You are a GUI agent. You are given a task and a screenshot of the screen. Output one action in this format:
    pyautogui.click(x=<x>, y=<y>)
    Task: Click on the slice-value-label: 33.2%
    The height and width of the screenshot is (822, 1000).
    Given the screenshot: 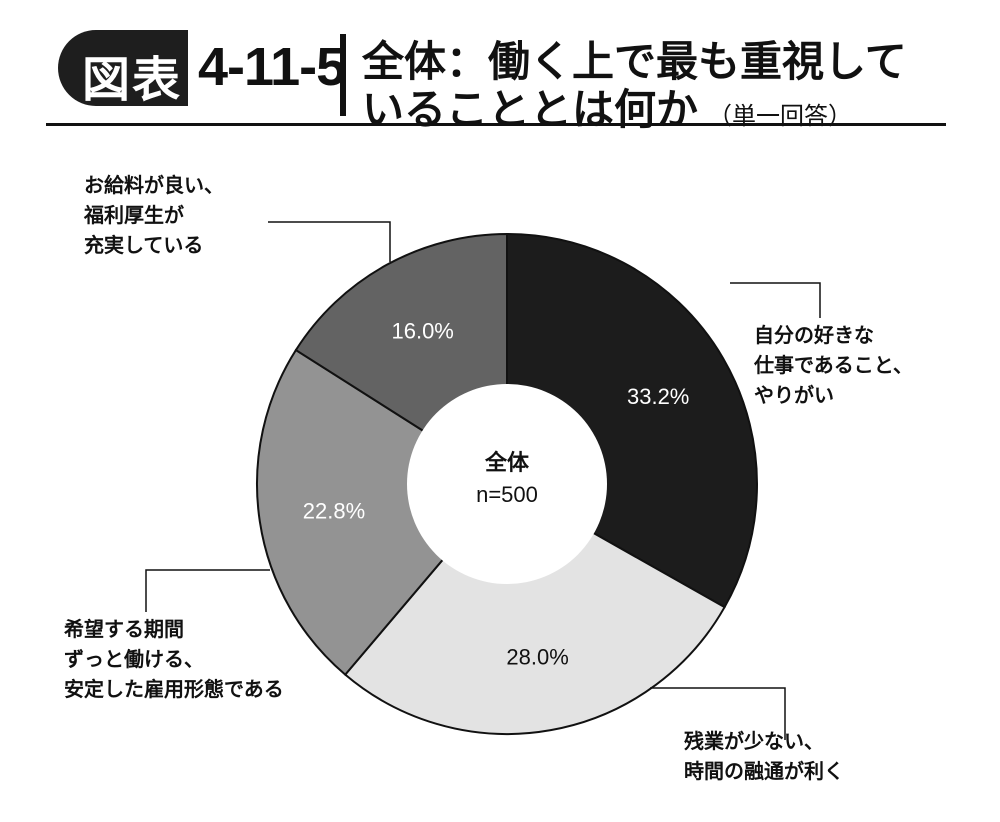 What is the action you would take?
    pyautogui.click(x=658, y=396)
    